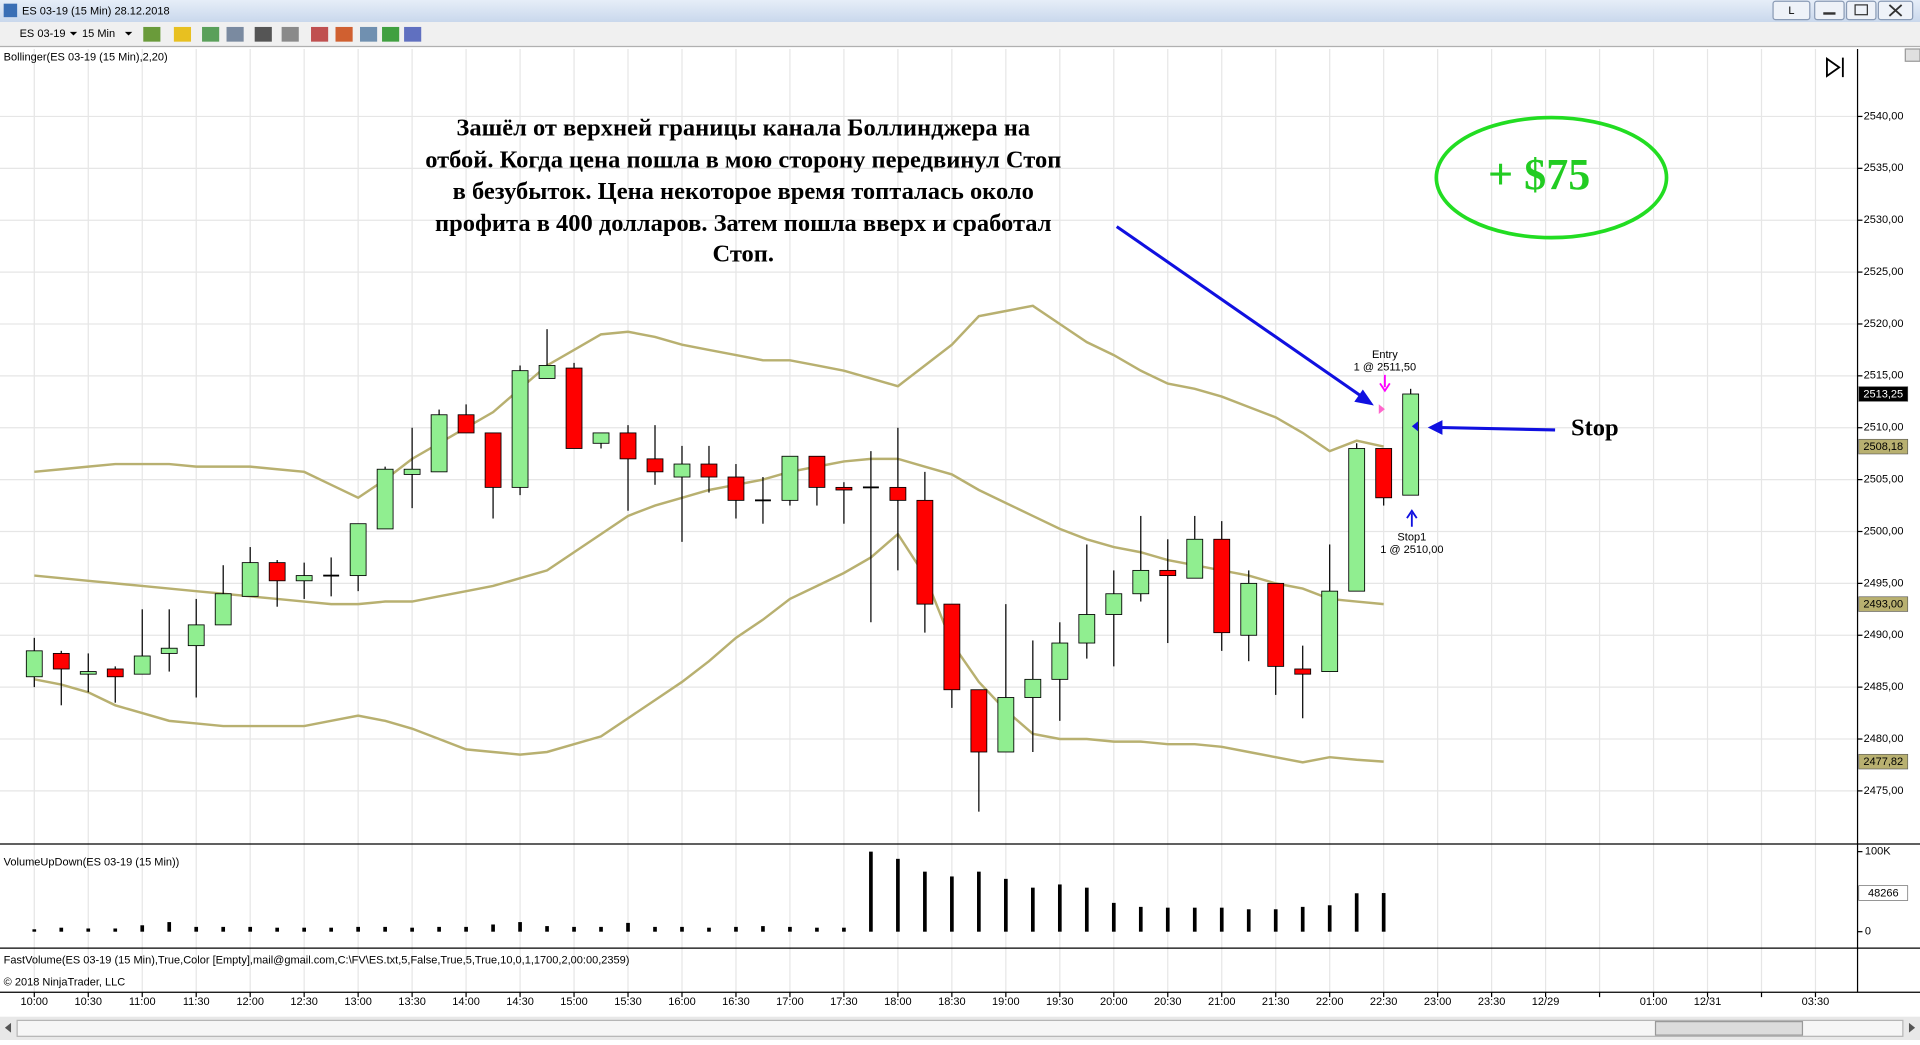  I want to click on strategies-icon, so click(344, 34).